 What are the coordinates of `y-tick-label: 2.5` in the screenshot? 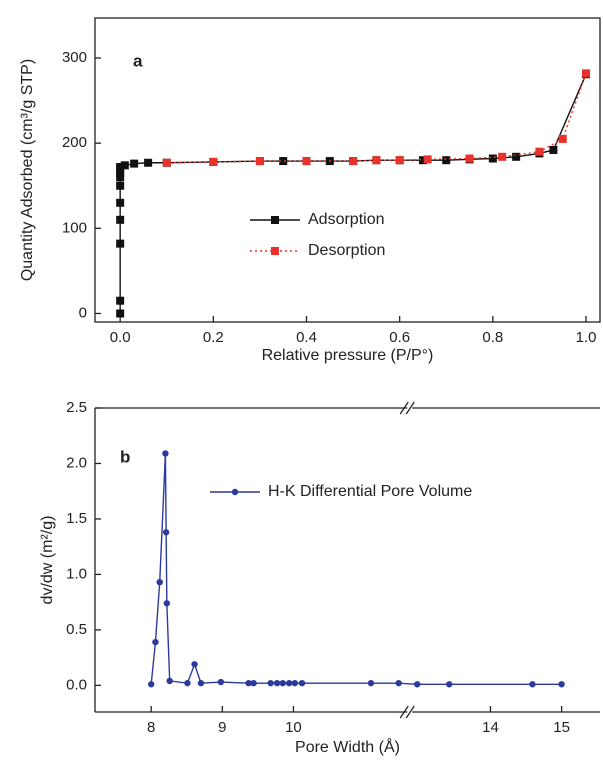 It's located at (76, 407).